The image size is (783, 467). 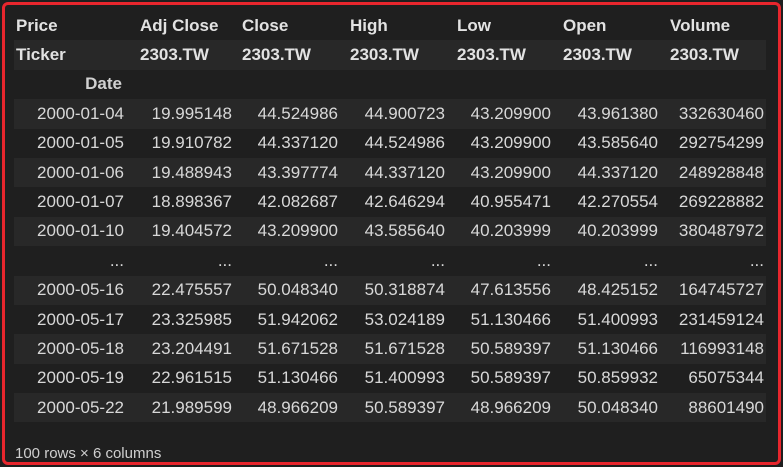 What do you see at coordinates (80, 231) in the screenshot?
I see `row-index-date: 2000-01-10` at bounding box center [80, 231].